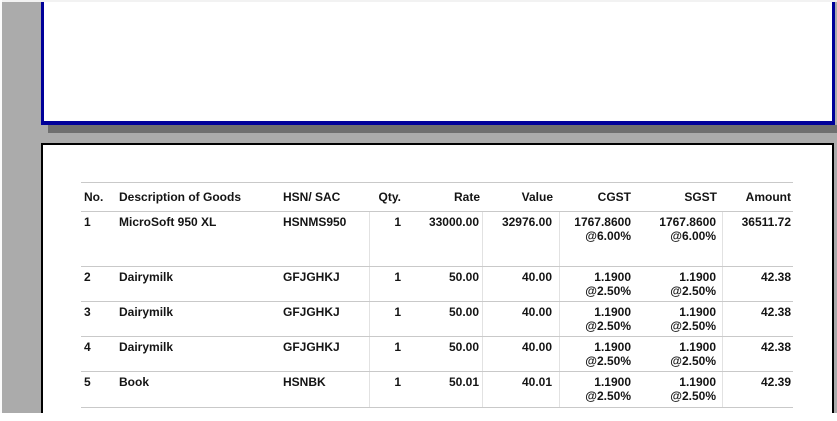 This screenshot has width=837, height=421. Describe the element at coordinates (180, 197) in the screenshot. I see `header-description: Description of Goods` at that location.